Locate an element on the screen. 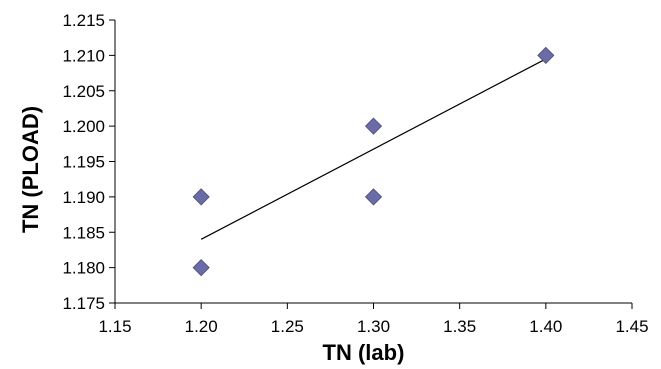 The image size is (661, 369). y-tick-label: 1.210 is located at coordinates (83, 55).